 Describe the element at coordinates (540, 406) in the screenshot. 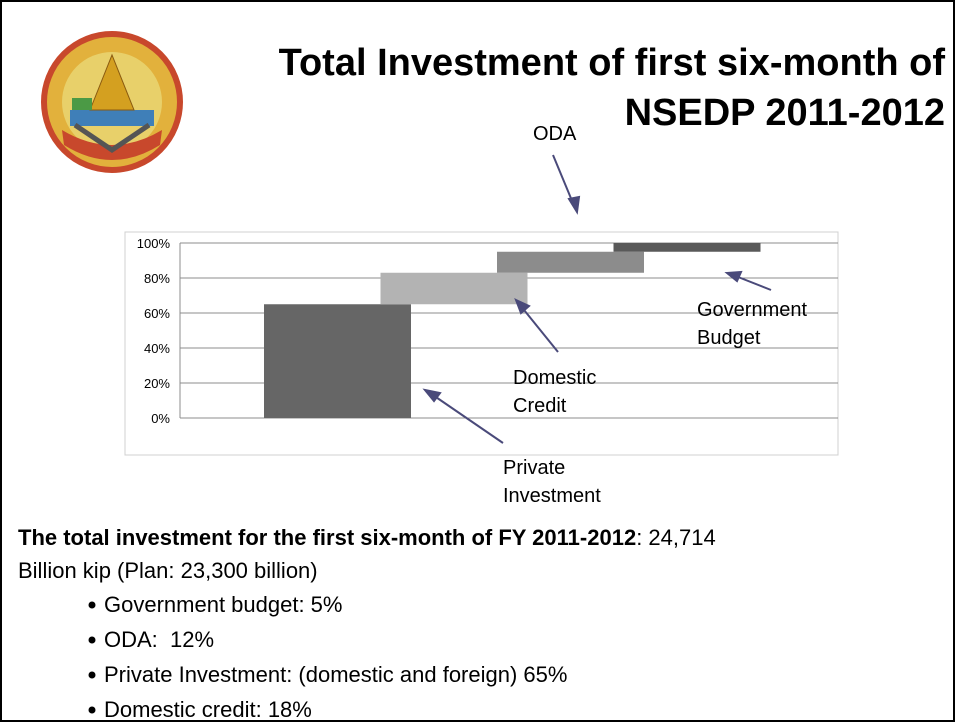

I see `annotation: Credit` at that location.